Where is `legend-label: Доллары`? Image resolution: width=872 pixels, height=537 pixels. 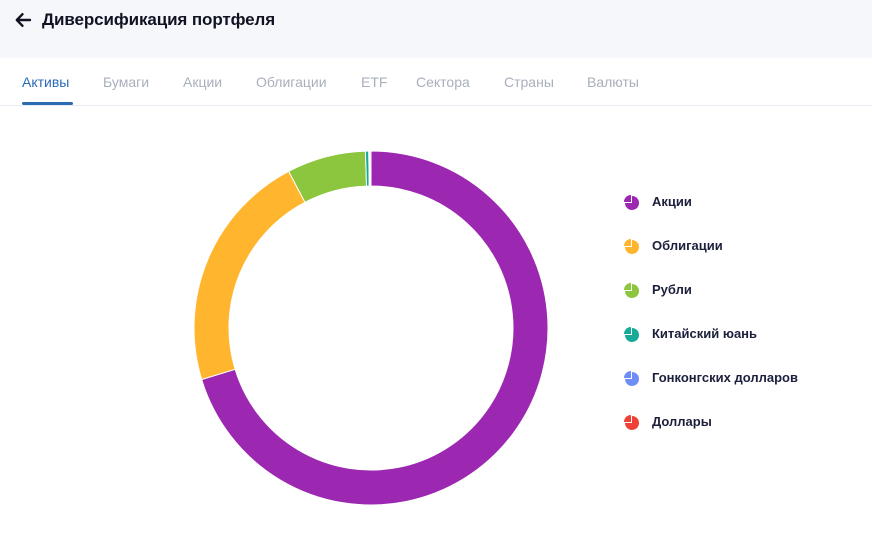 legend-label: Доллары is located at coordinates (682, 421).